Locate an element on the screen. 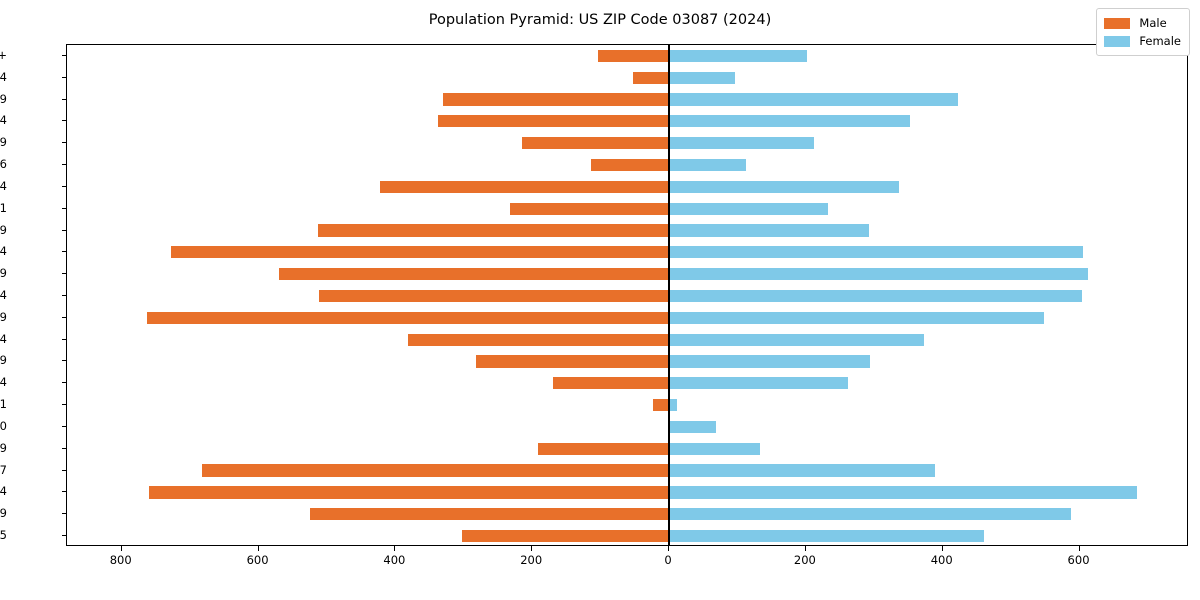  y-axis-label: 70-74 is located at coordinates (3, 120).